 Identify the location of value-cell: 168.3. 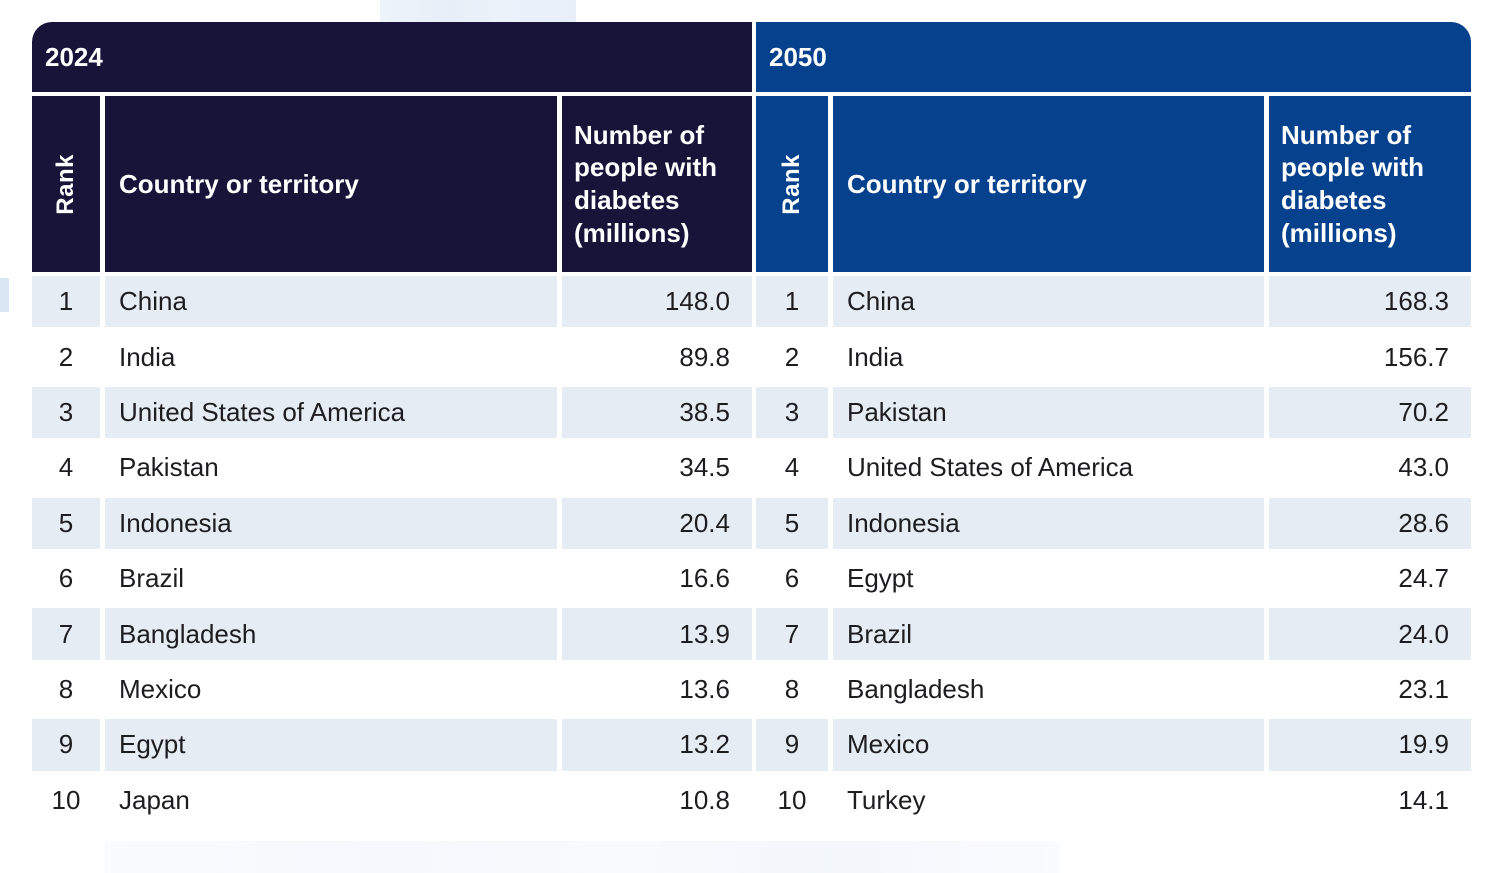
(1370, 302).